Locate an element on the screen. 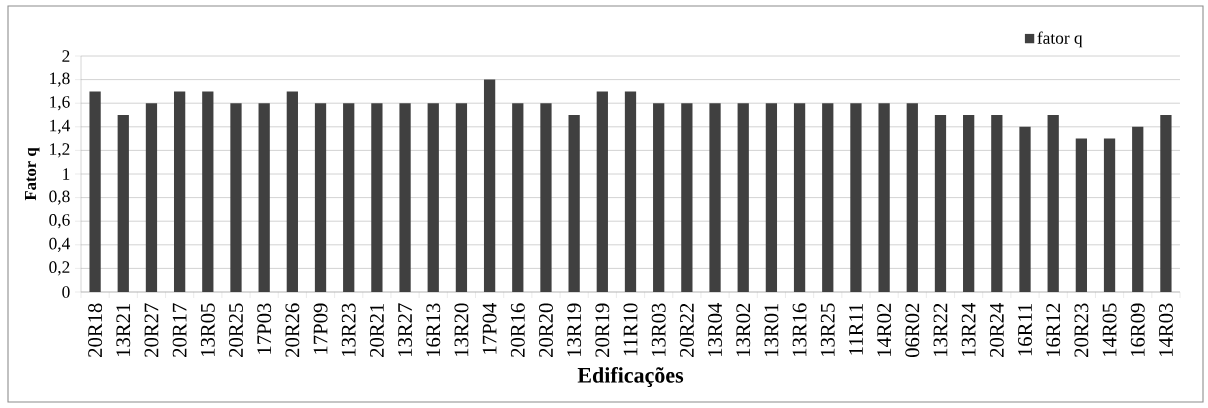  y-tick-label: 0,8 is located at coordinates (59, 197).